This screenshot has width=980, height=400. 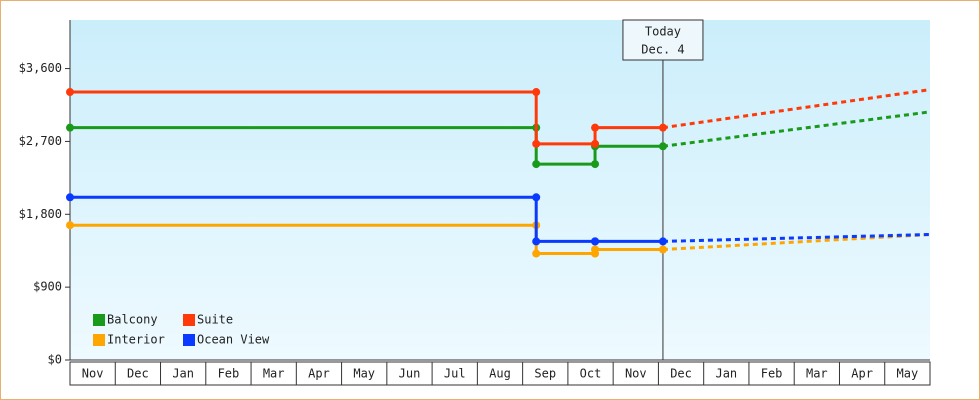 I want to click on x-tick-label: Jun, so click(x=410, y=374).